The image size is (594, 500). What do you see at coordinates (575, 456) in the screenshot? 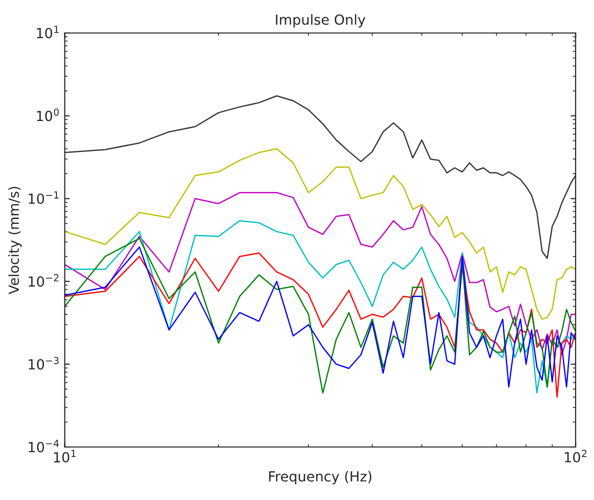
I see `x-tick-label: 10$^{2}$` at bounding box center [575, 456].